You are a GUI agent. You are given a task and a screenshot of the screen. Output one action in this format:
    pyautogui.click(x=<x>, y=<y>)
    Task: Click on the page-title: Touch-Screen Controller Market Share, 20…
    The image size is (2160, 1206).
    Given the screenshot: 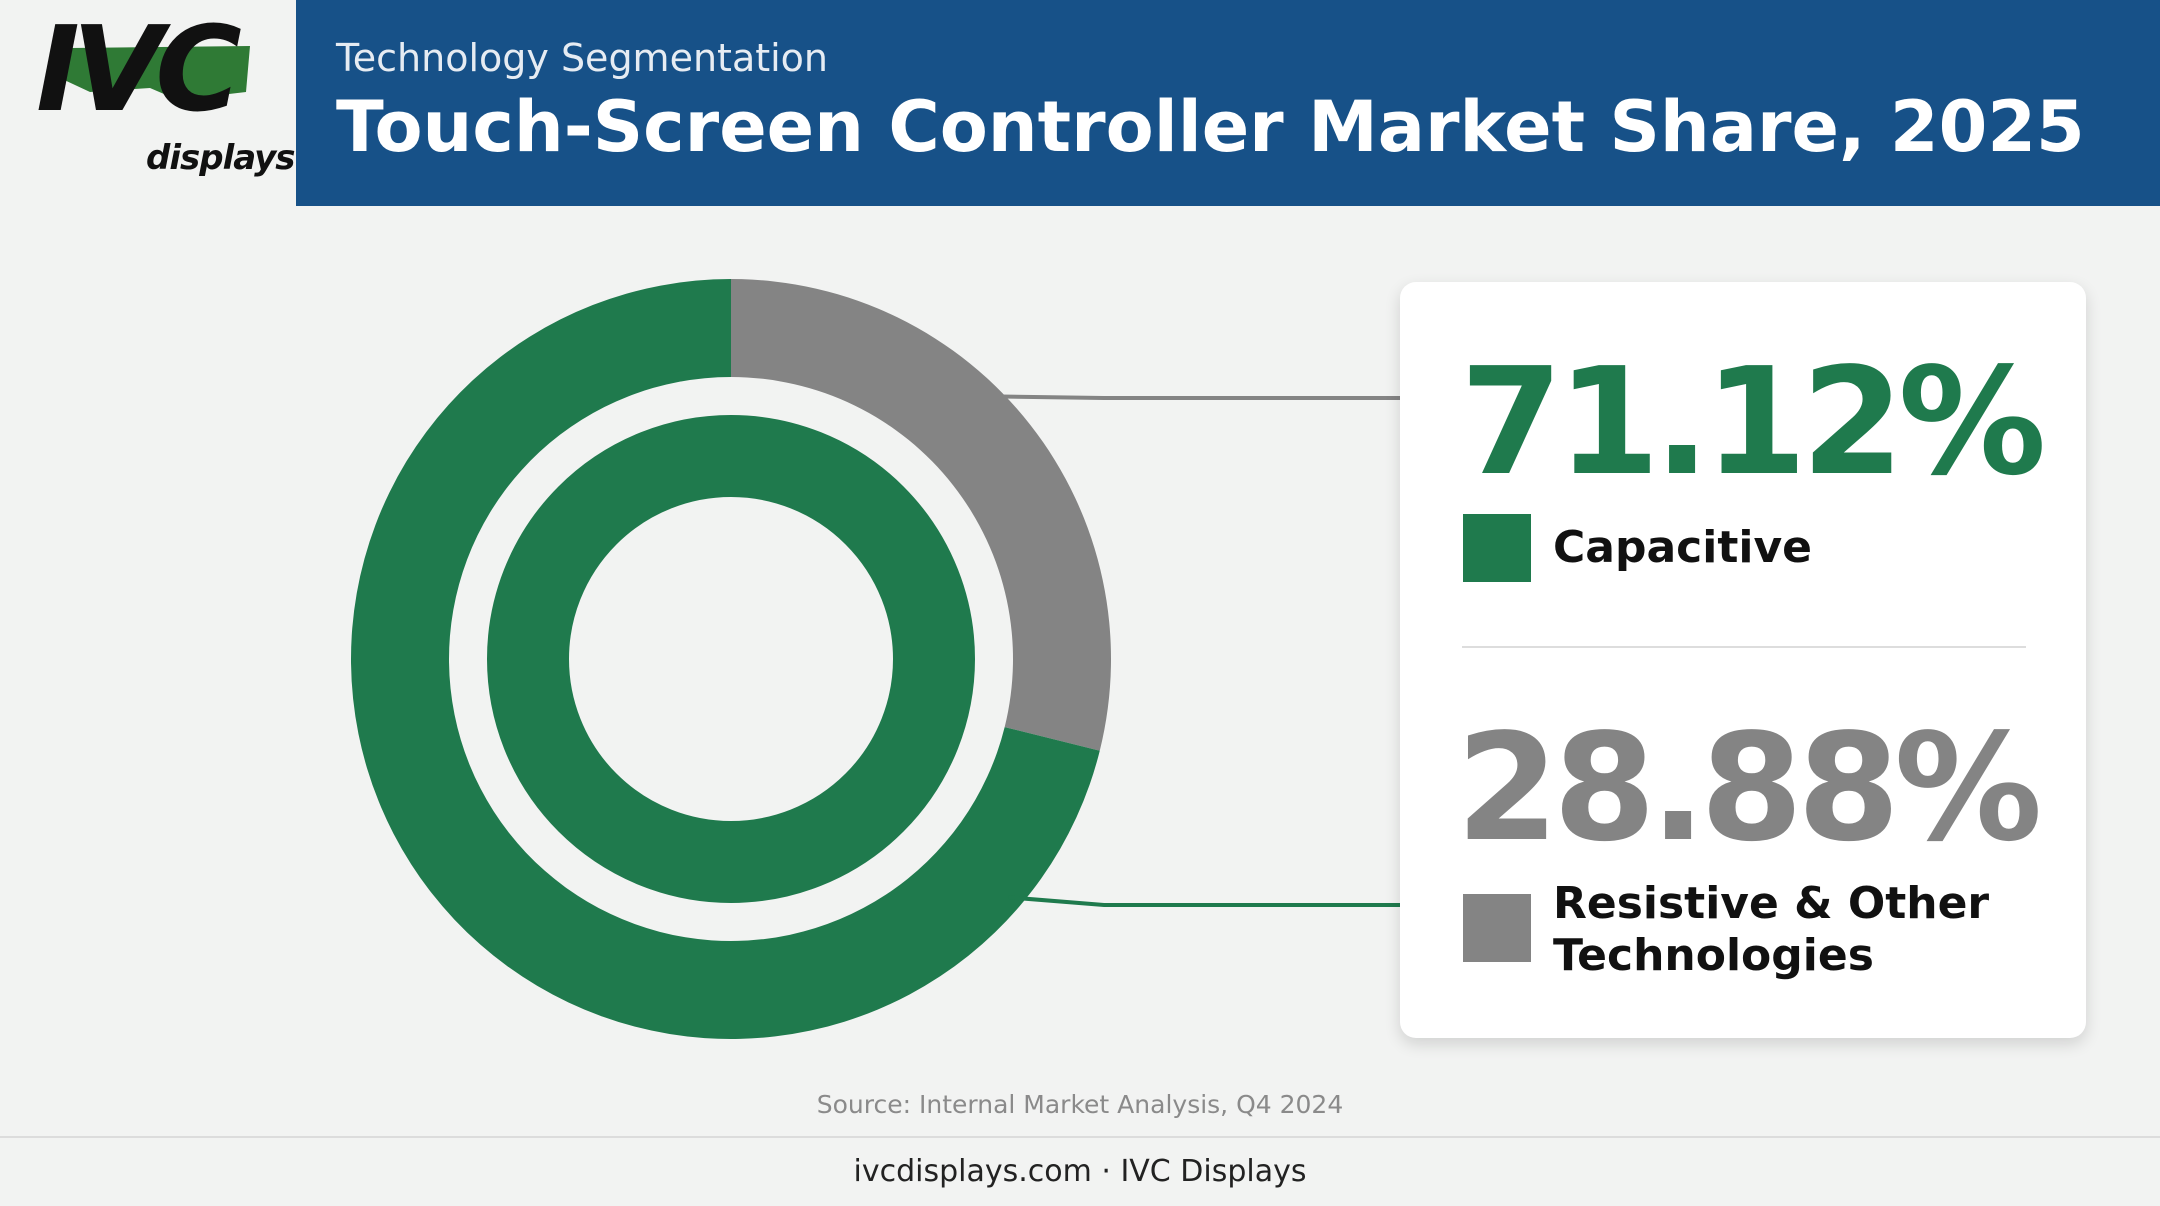 What is the action you would take?
    pyautogui.click(x=1210, y=127)
    